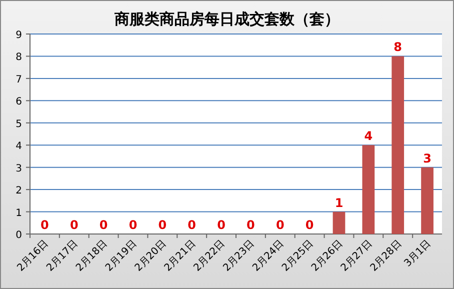 This screenshot has height=289, width=454. What do you see at coordinates (398, 47) in the screenshot?
I see `data-label: 8` at bounding box center [398, 47].